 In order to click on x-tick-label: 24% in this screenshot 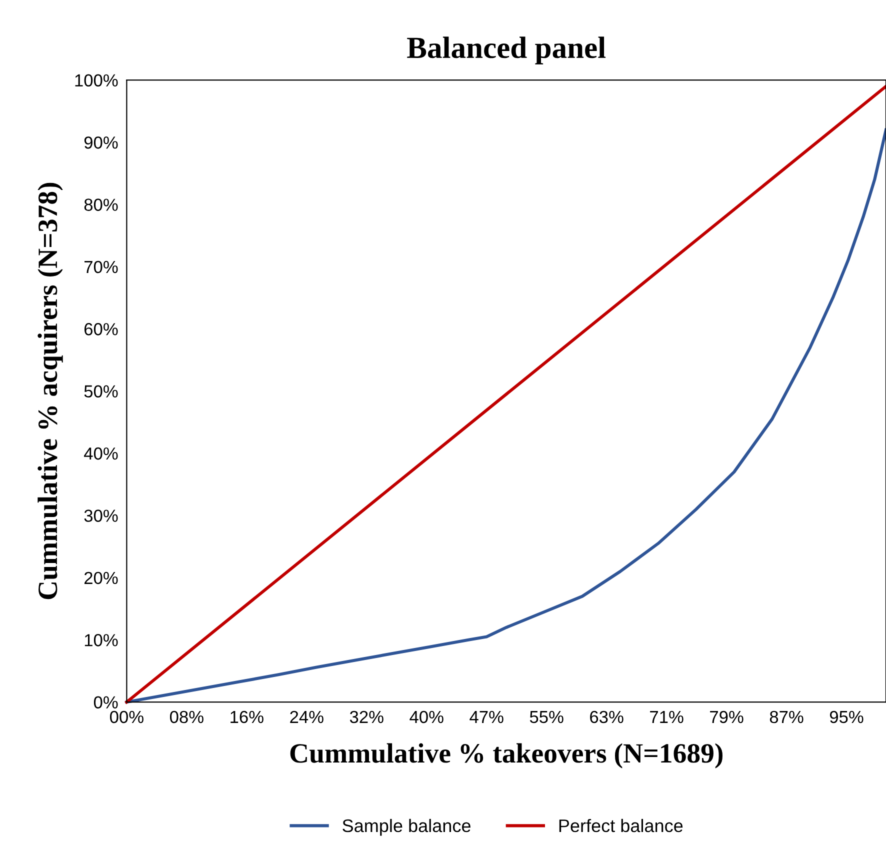, I will do `click(307, 717)`.